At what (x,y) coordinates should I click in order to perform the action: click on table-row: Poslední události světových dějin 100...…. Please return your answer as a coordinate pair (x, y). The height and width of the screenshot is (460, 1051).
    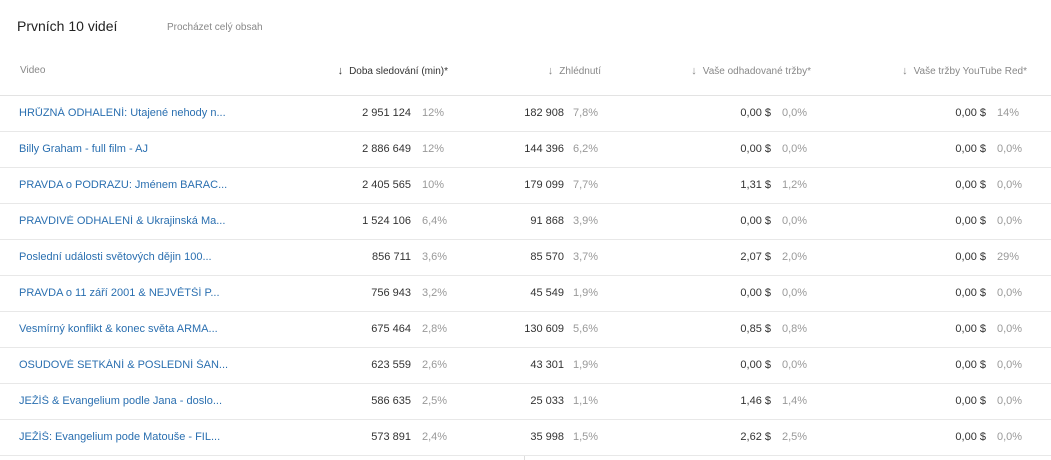
    Looking at the image, I should click on (525, 258).